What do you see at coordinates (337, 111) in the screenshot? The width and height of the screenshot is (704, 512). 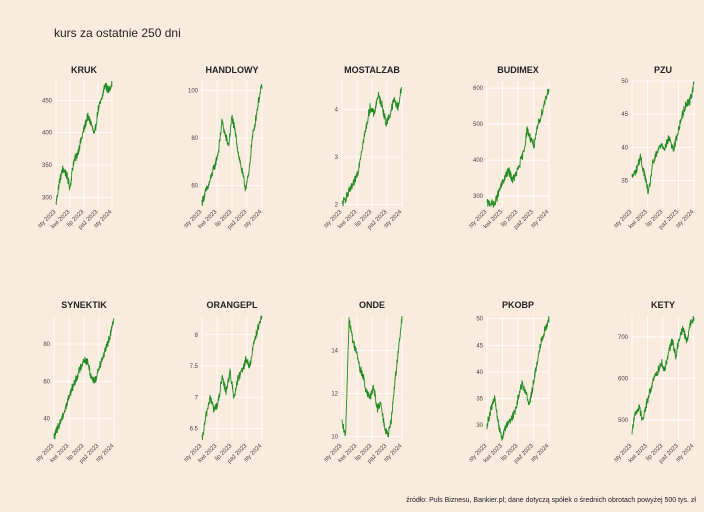 I see `y-tick-label: 4` at bounding box center [337, 111].